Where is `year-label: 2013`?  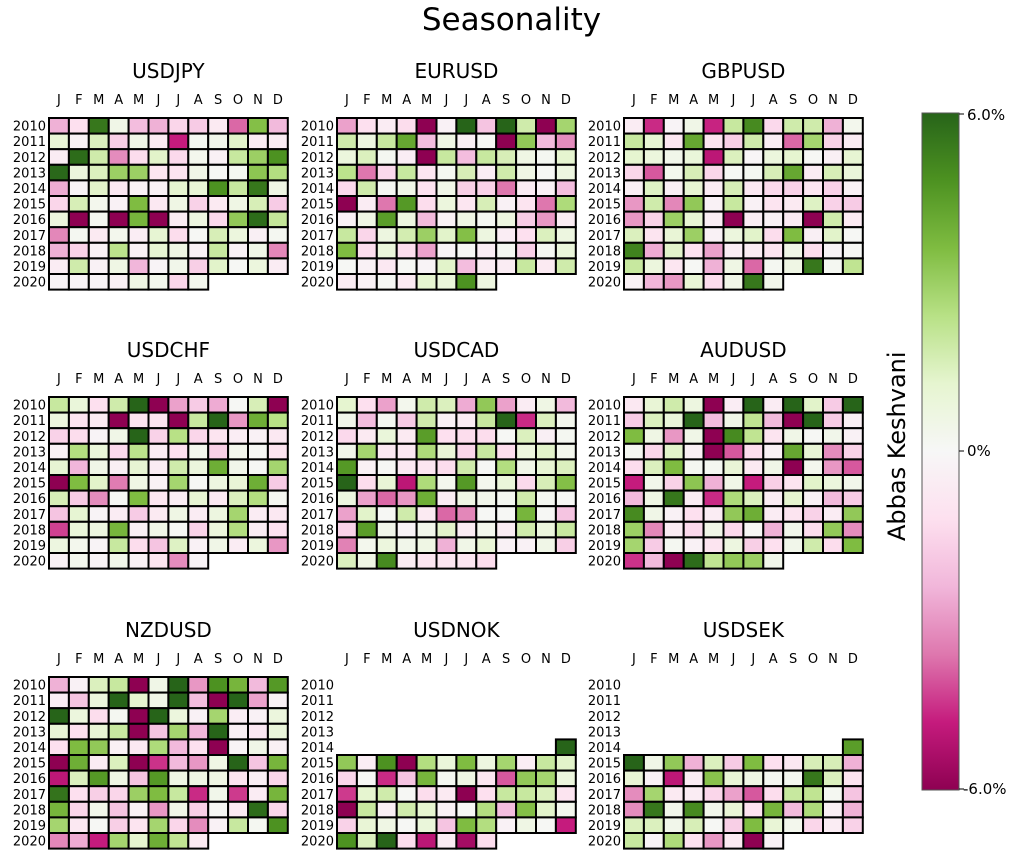 year-label: 2013 is located at coordinates (29, 732).